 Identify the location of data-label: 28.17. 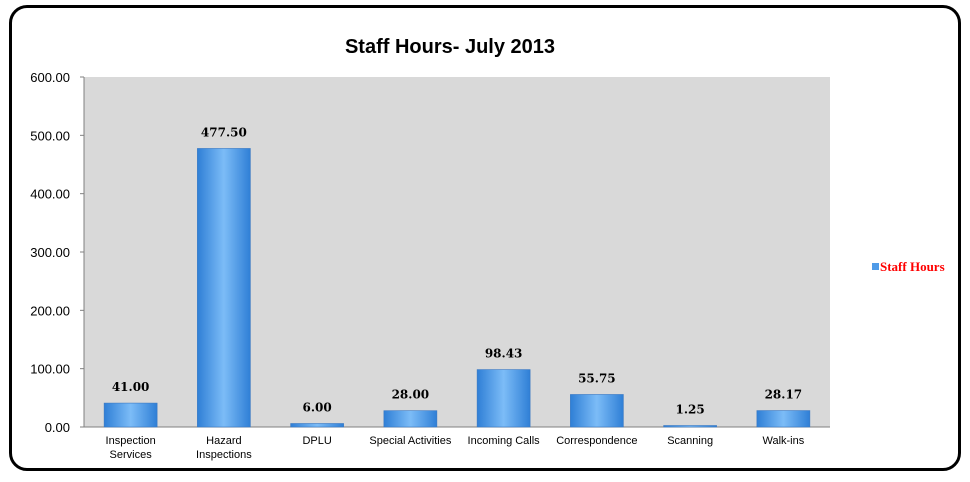
(784, 395).